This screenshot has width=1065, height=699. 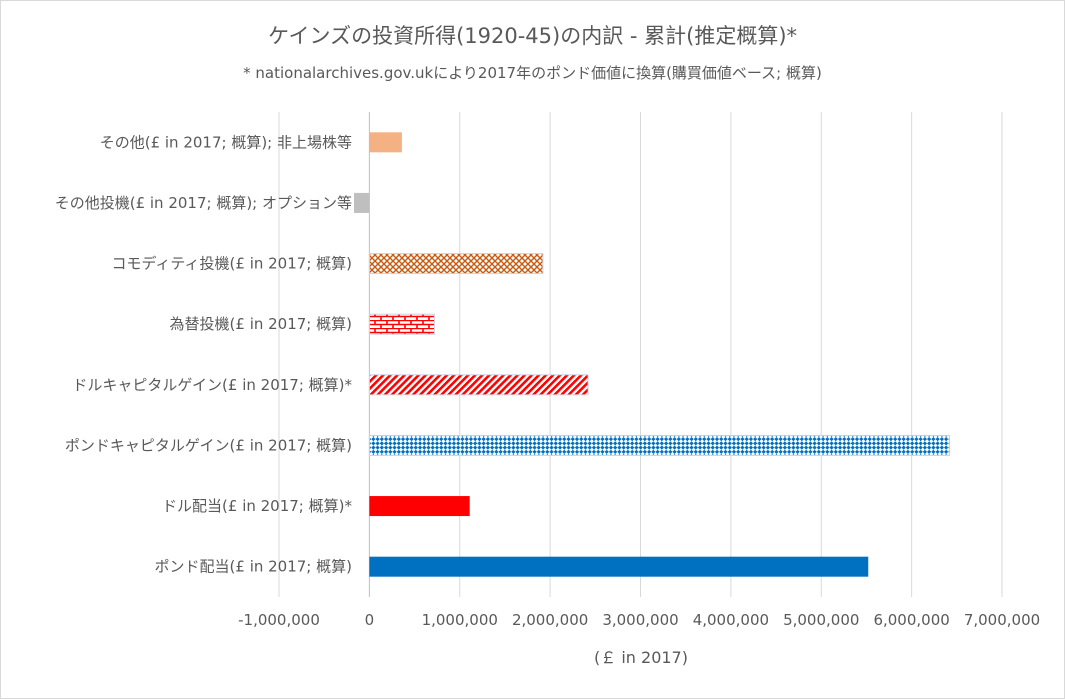 What do you see at coordinates (821, 620) in the screenshot?
I see `x-tick-label: 5,000,000` at bounding box center [821, 620].